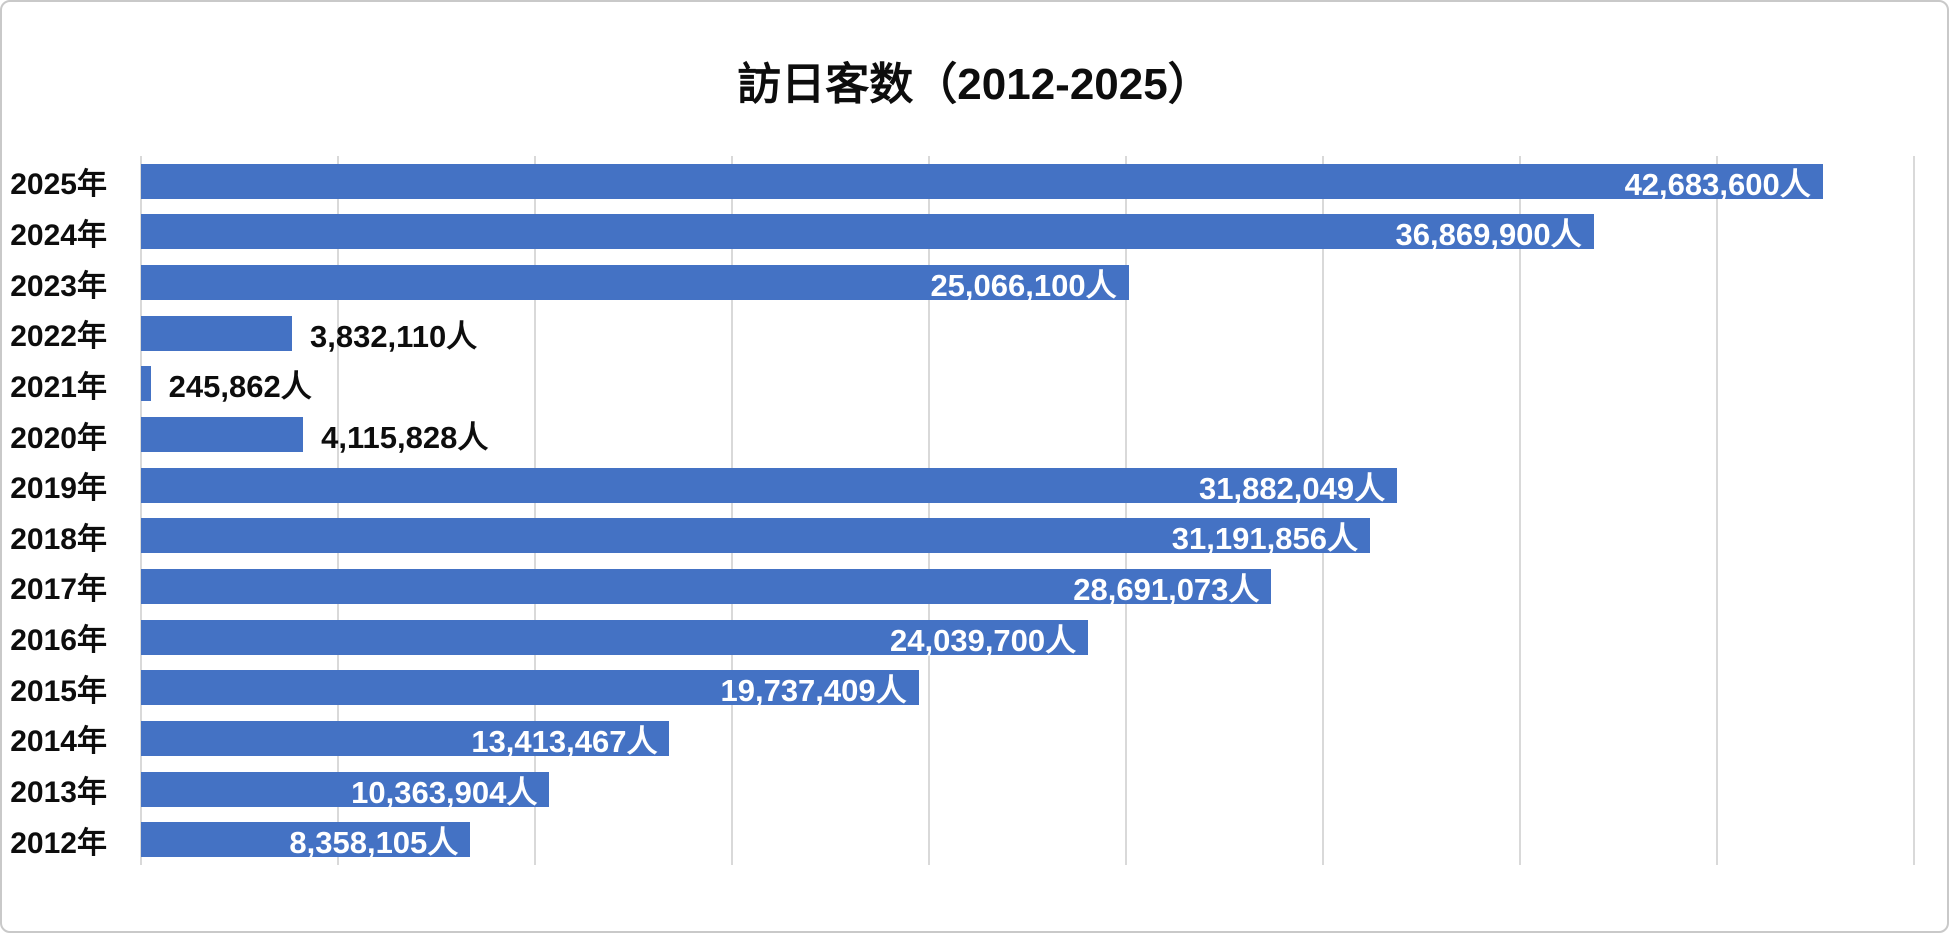 This screenshot has width=1949, height=933. I want to click on bar-value-label: 10,363,904人, so click(444, 792).